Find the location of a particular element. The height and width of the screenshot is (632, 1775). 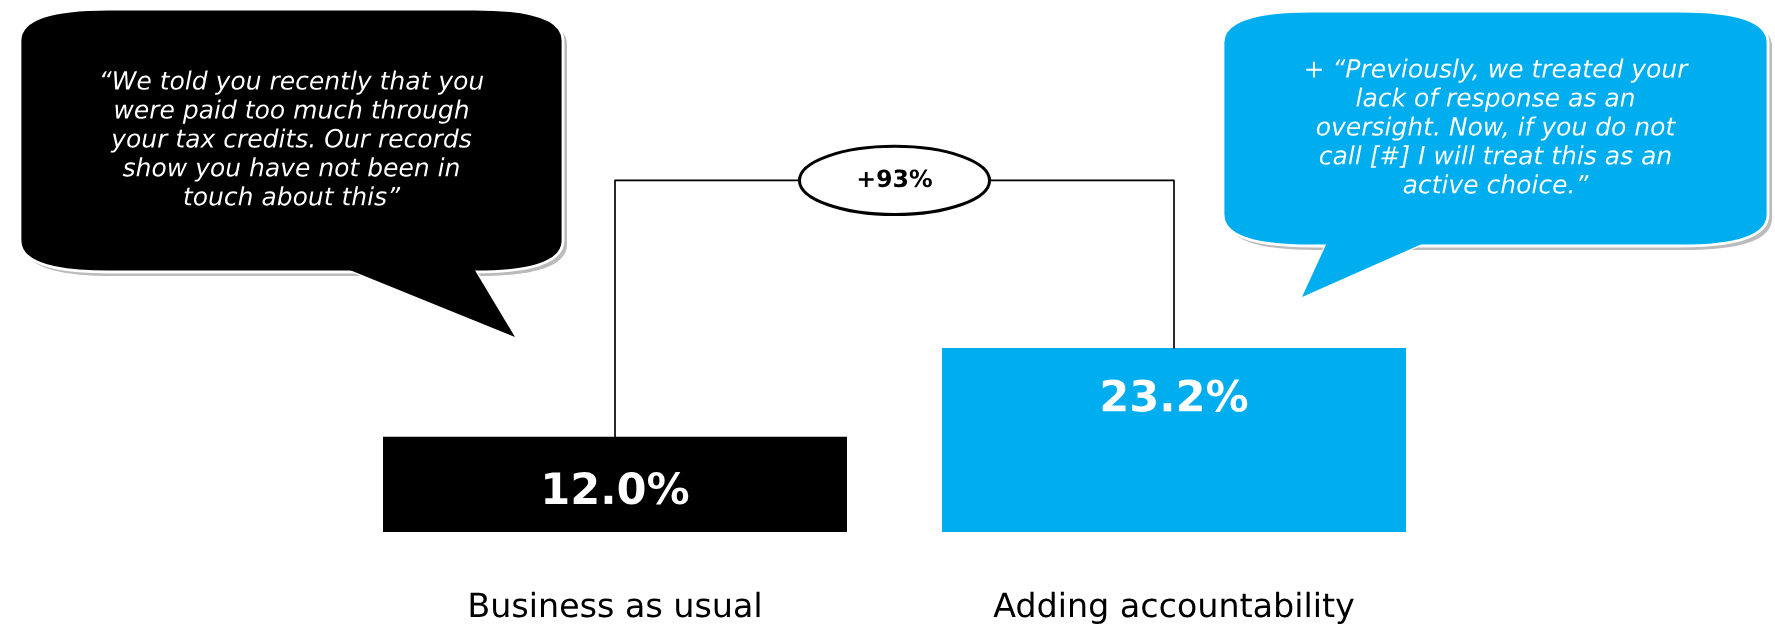

x-tick-label: Business as usual is located at coordinates (615, 604).